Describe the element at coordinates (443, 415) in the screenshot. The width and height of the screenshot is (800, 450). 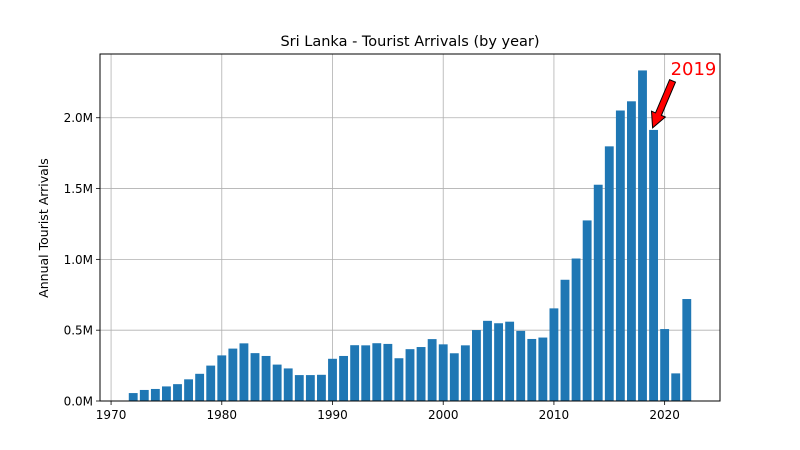
I see `x-tick-label: 2000` at that location.